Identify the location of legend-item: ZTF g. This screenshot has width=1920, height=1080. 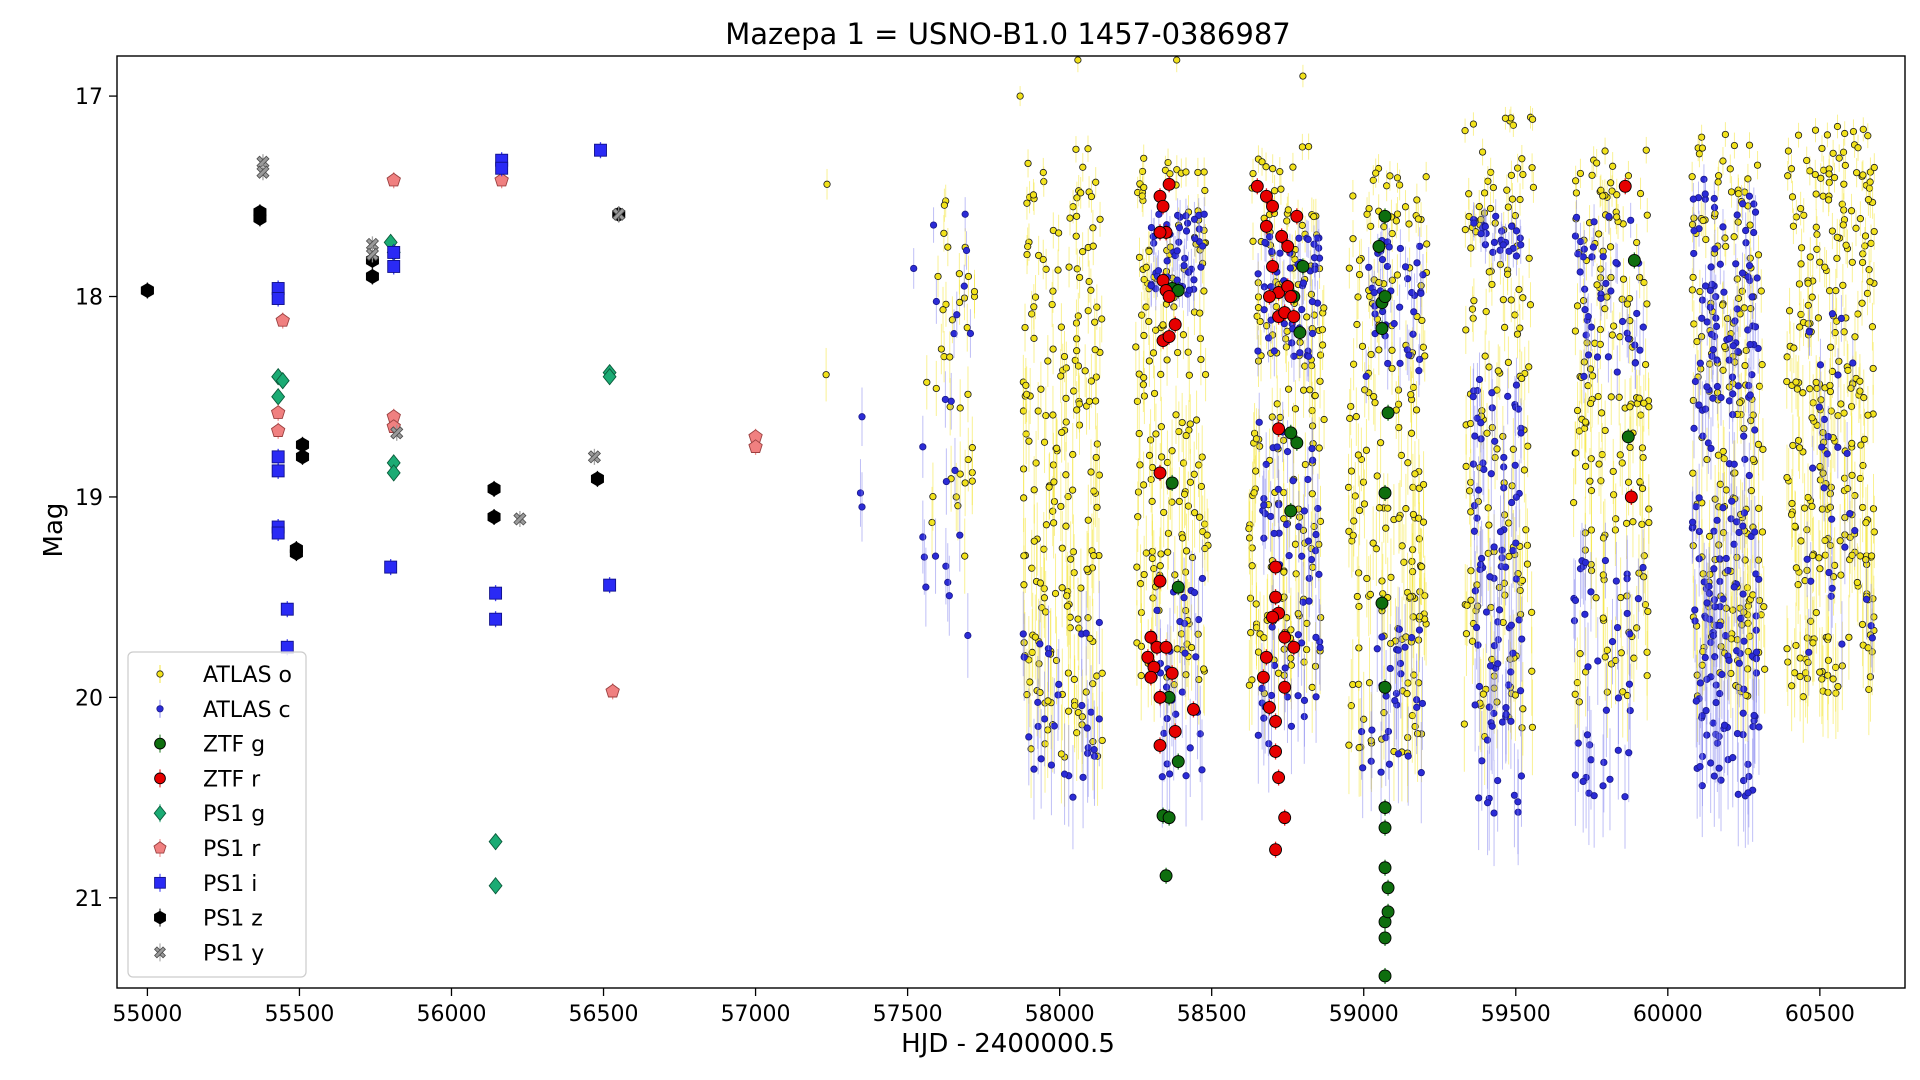
(209, 745).